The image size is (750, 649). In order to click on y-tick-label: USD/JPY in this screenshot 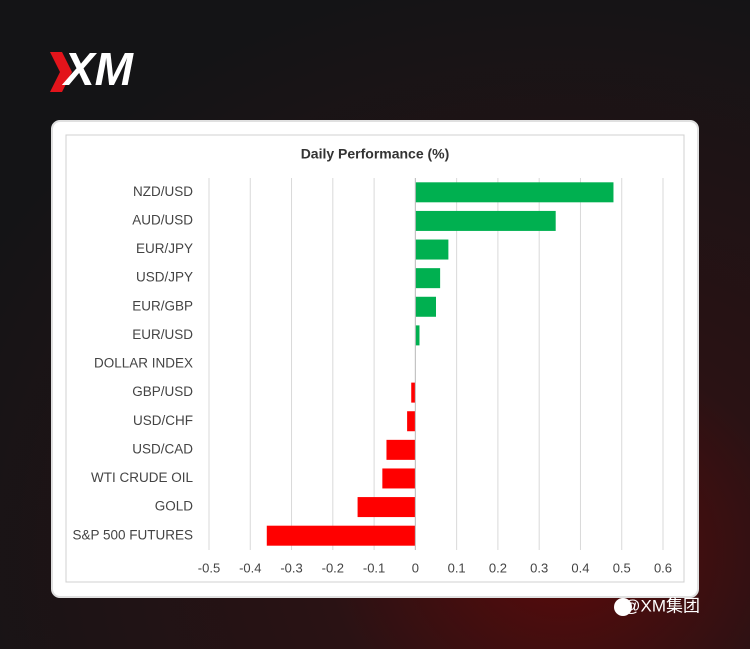, I will do `click(164, 277)`.